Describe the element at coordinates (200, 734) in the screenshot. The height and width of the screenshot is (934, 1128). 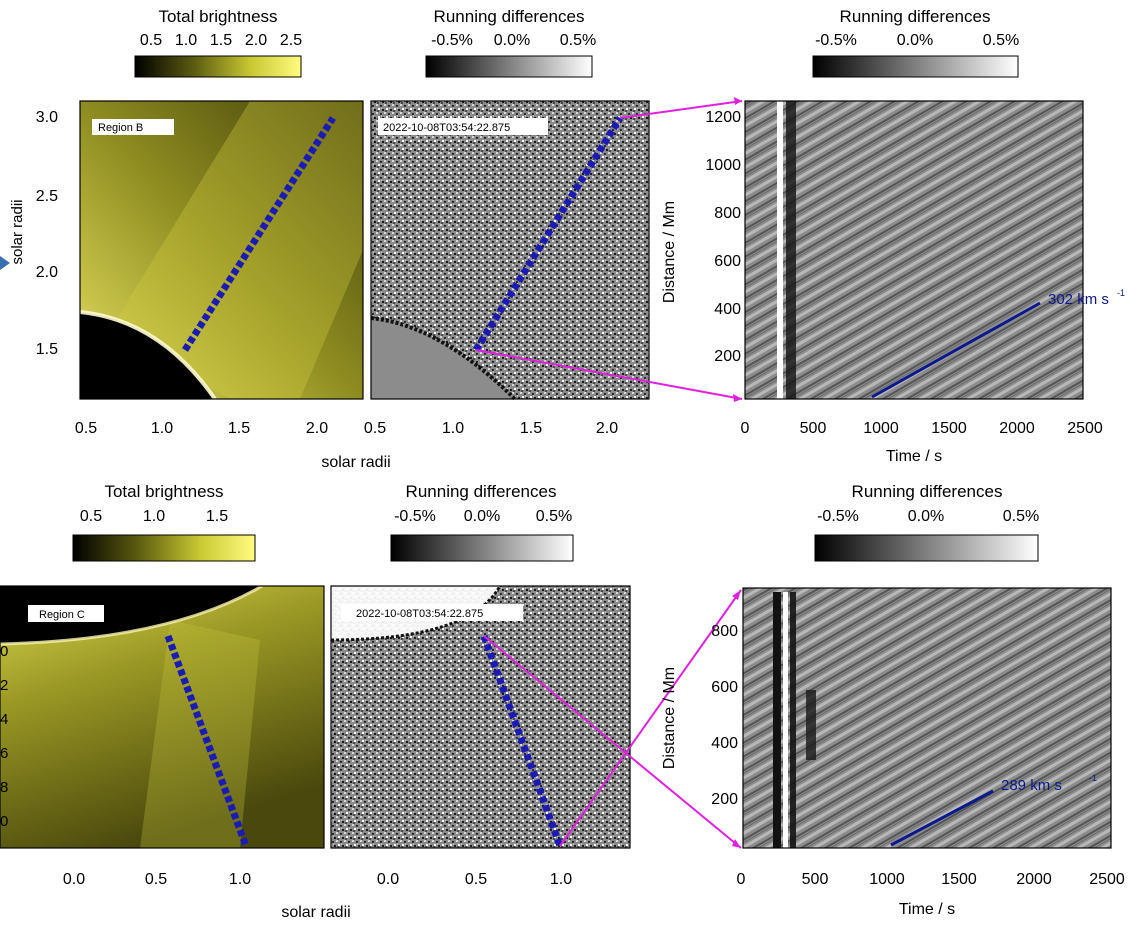
I see `streamer-band` at that location.